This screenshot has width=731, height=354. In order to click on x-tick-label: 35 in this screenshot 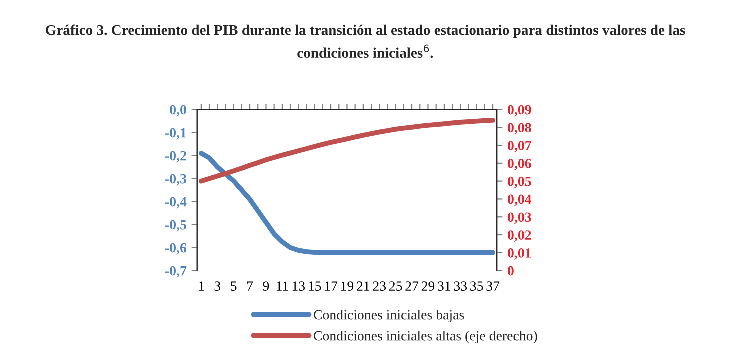, I will do `click(477, 286)`.